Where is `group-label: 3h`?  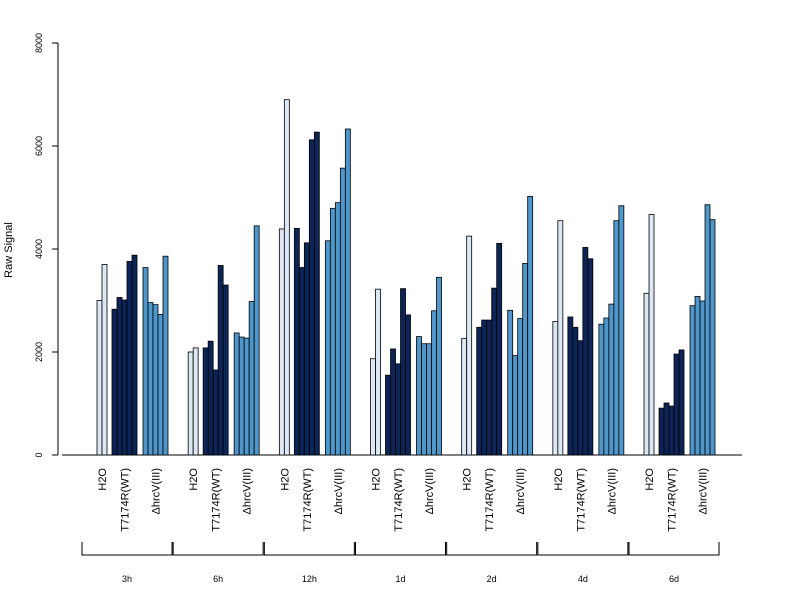 group-label: 3h is located at coordinates (127, 579).